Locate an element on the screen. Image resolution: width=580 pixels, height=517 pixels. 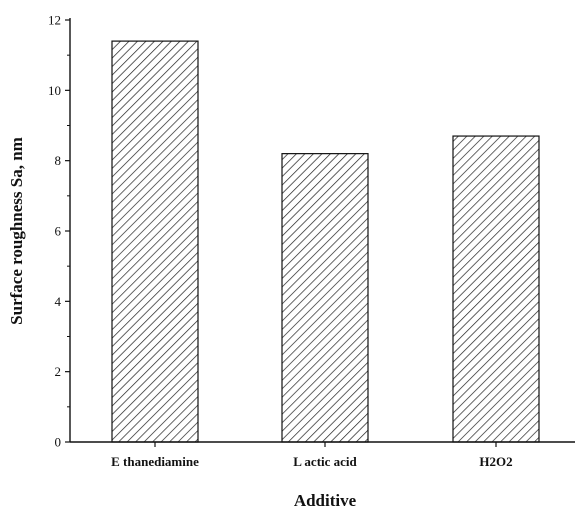
y-tick-label: 2 is located at coordinates (58, 371).